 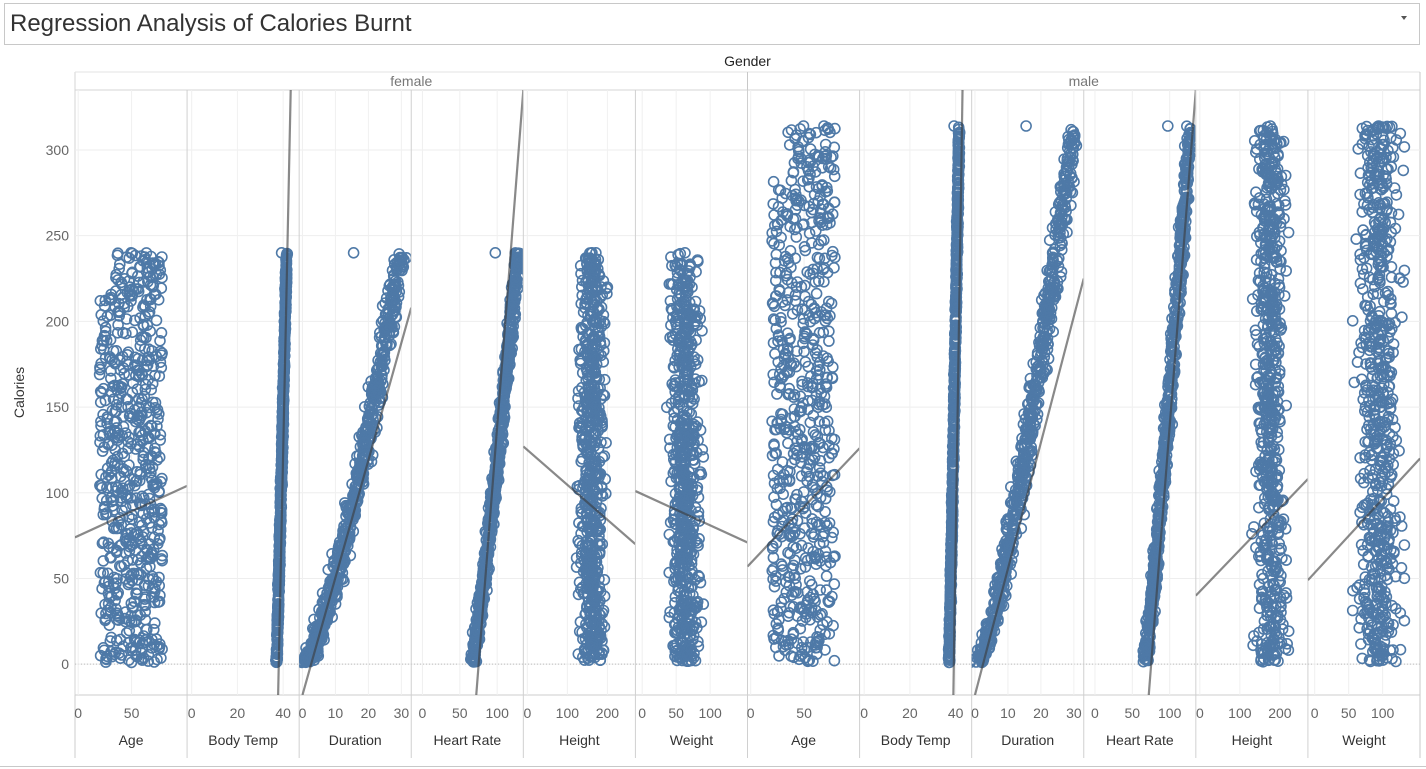 I want to click on panel-female-heart-rate, so click(x=494, y=392).